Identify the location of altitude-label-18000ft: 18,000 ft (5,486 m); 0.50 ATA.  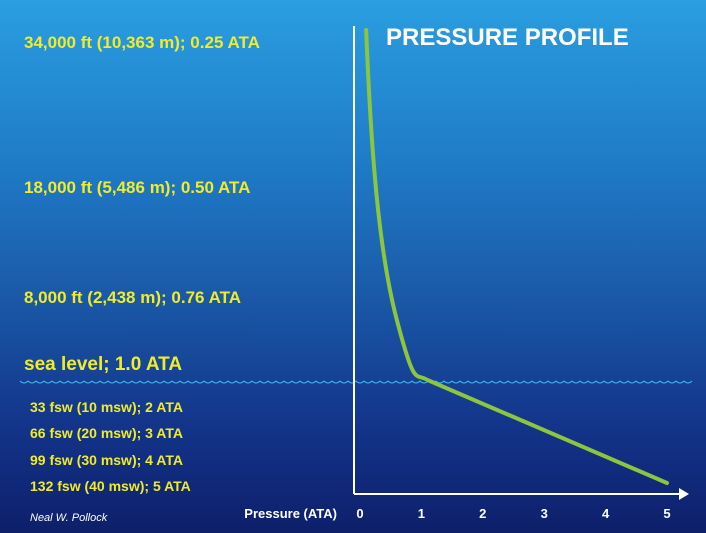
(137, 187).